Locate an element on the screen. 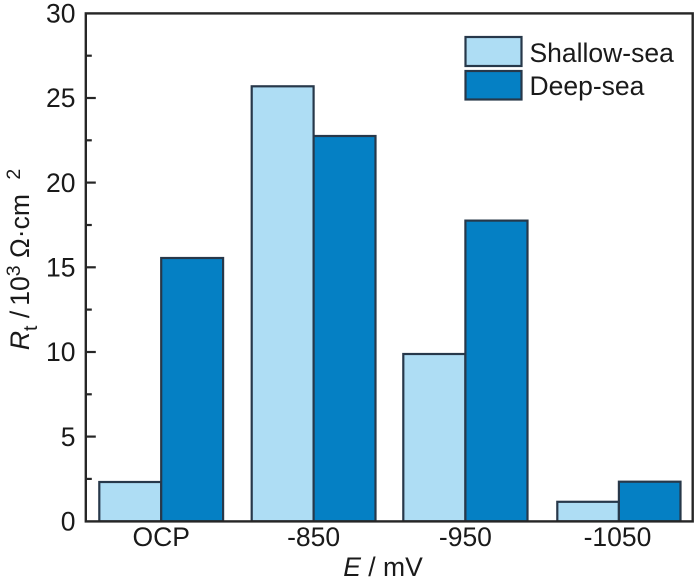 The height and width of the screenshot is (583, 700). svg-text: 15 is located at coordinates (60, 268).